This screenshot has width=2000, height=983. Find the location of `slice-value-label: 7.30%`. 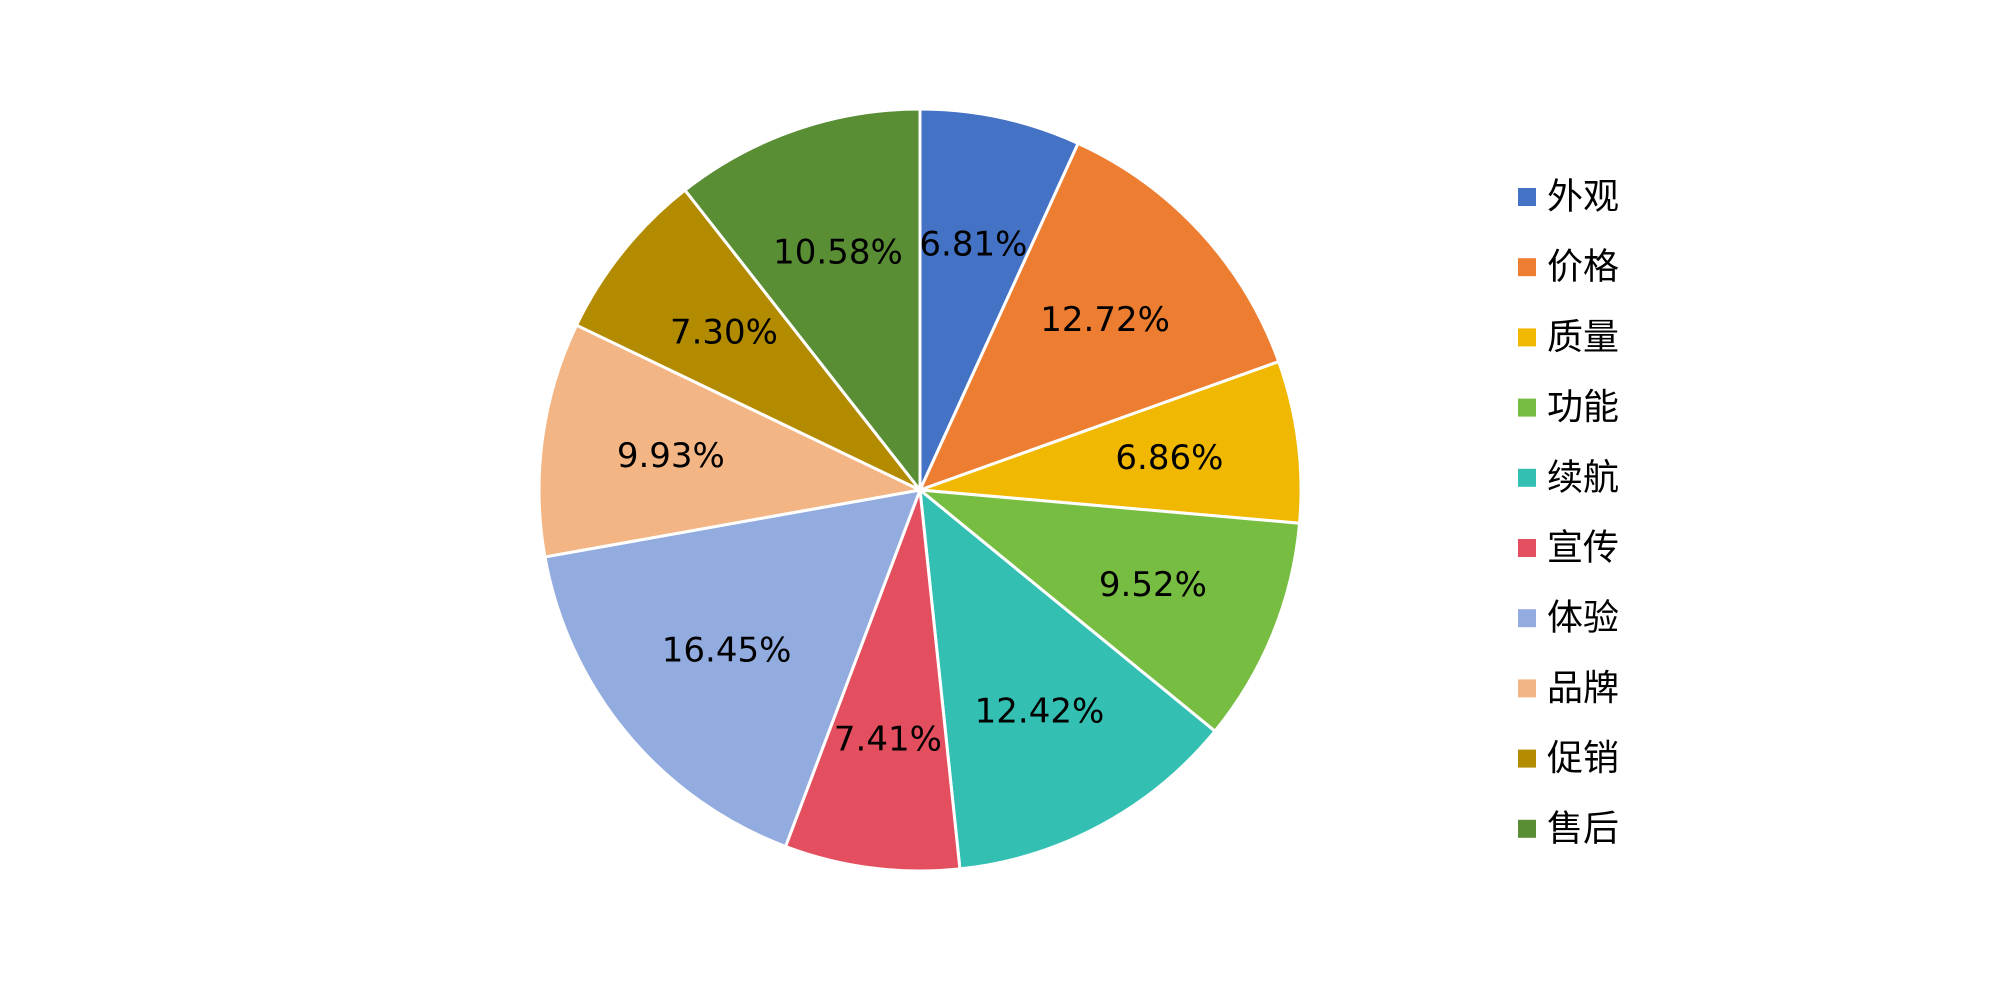

slice-value-label: 7.30% is located at coordinates (724, 333).